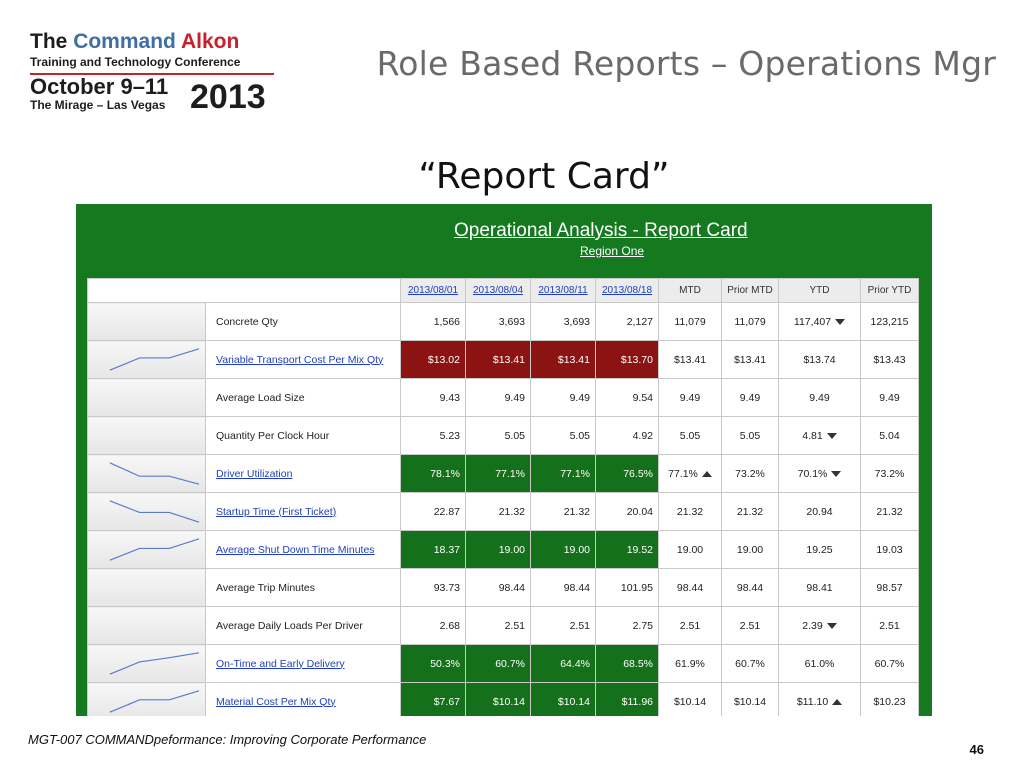  What do you see at coordinates (563, 290) in the screenshot?
I see `column-header-date-3: 2013/08/11` at bounding box center [563, 290].